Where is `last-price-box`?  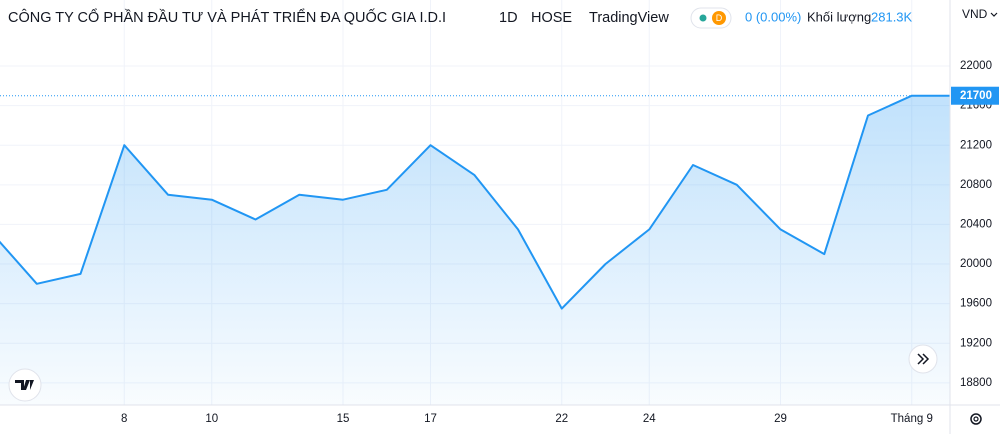
last-price-box is located at coordinates (975, 95).